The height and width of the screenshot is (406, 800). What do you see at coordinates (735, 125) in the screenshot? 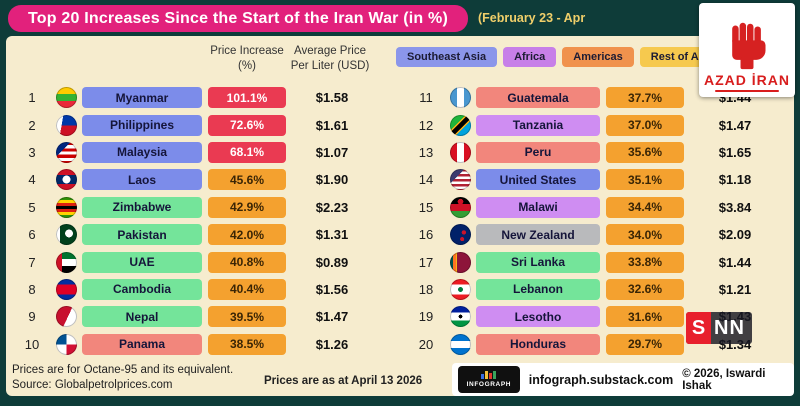
I see `avg-price: $1.47` at bounding box center [735, 125].